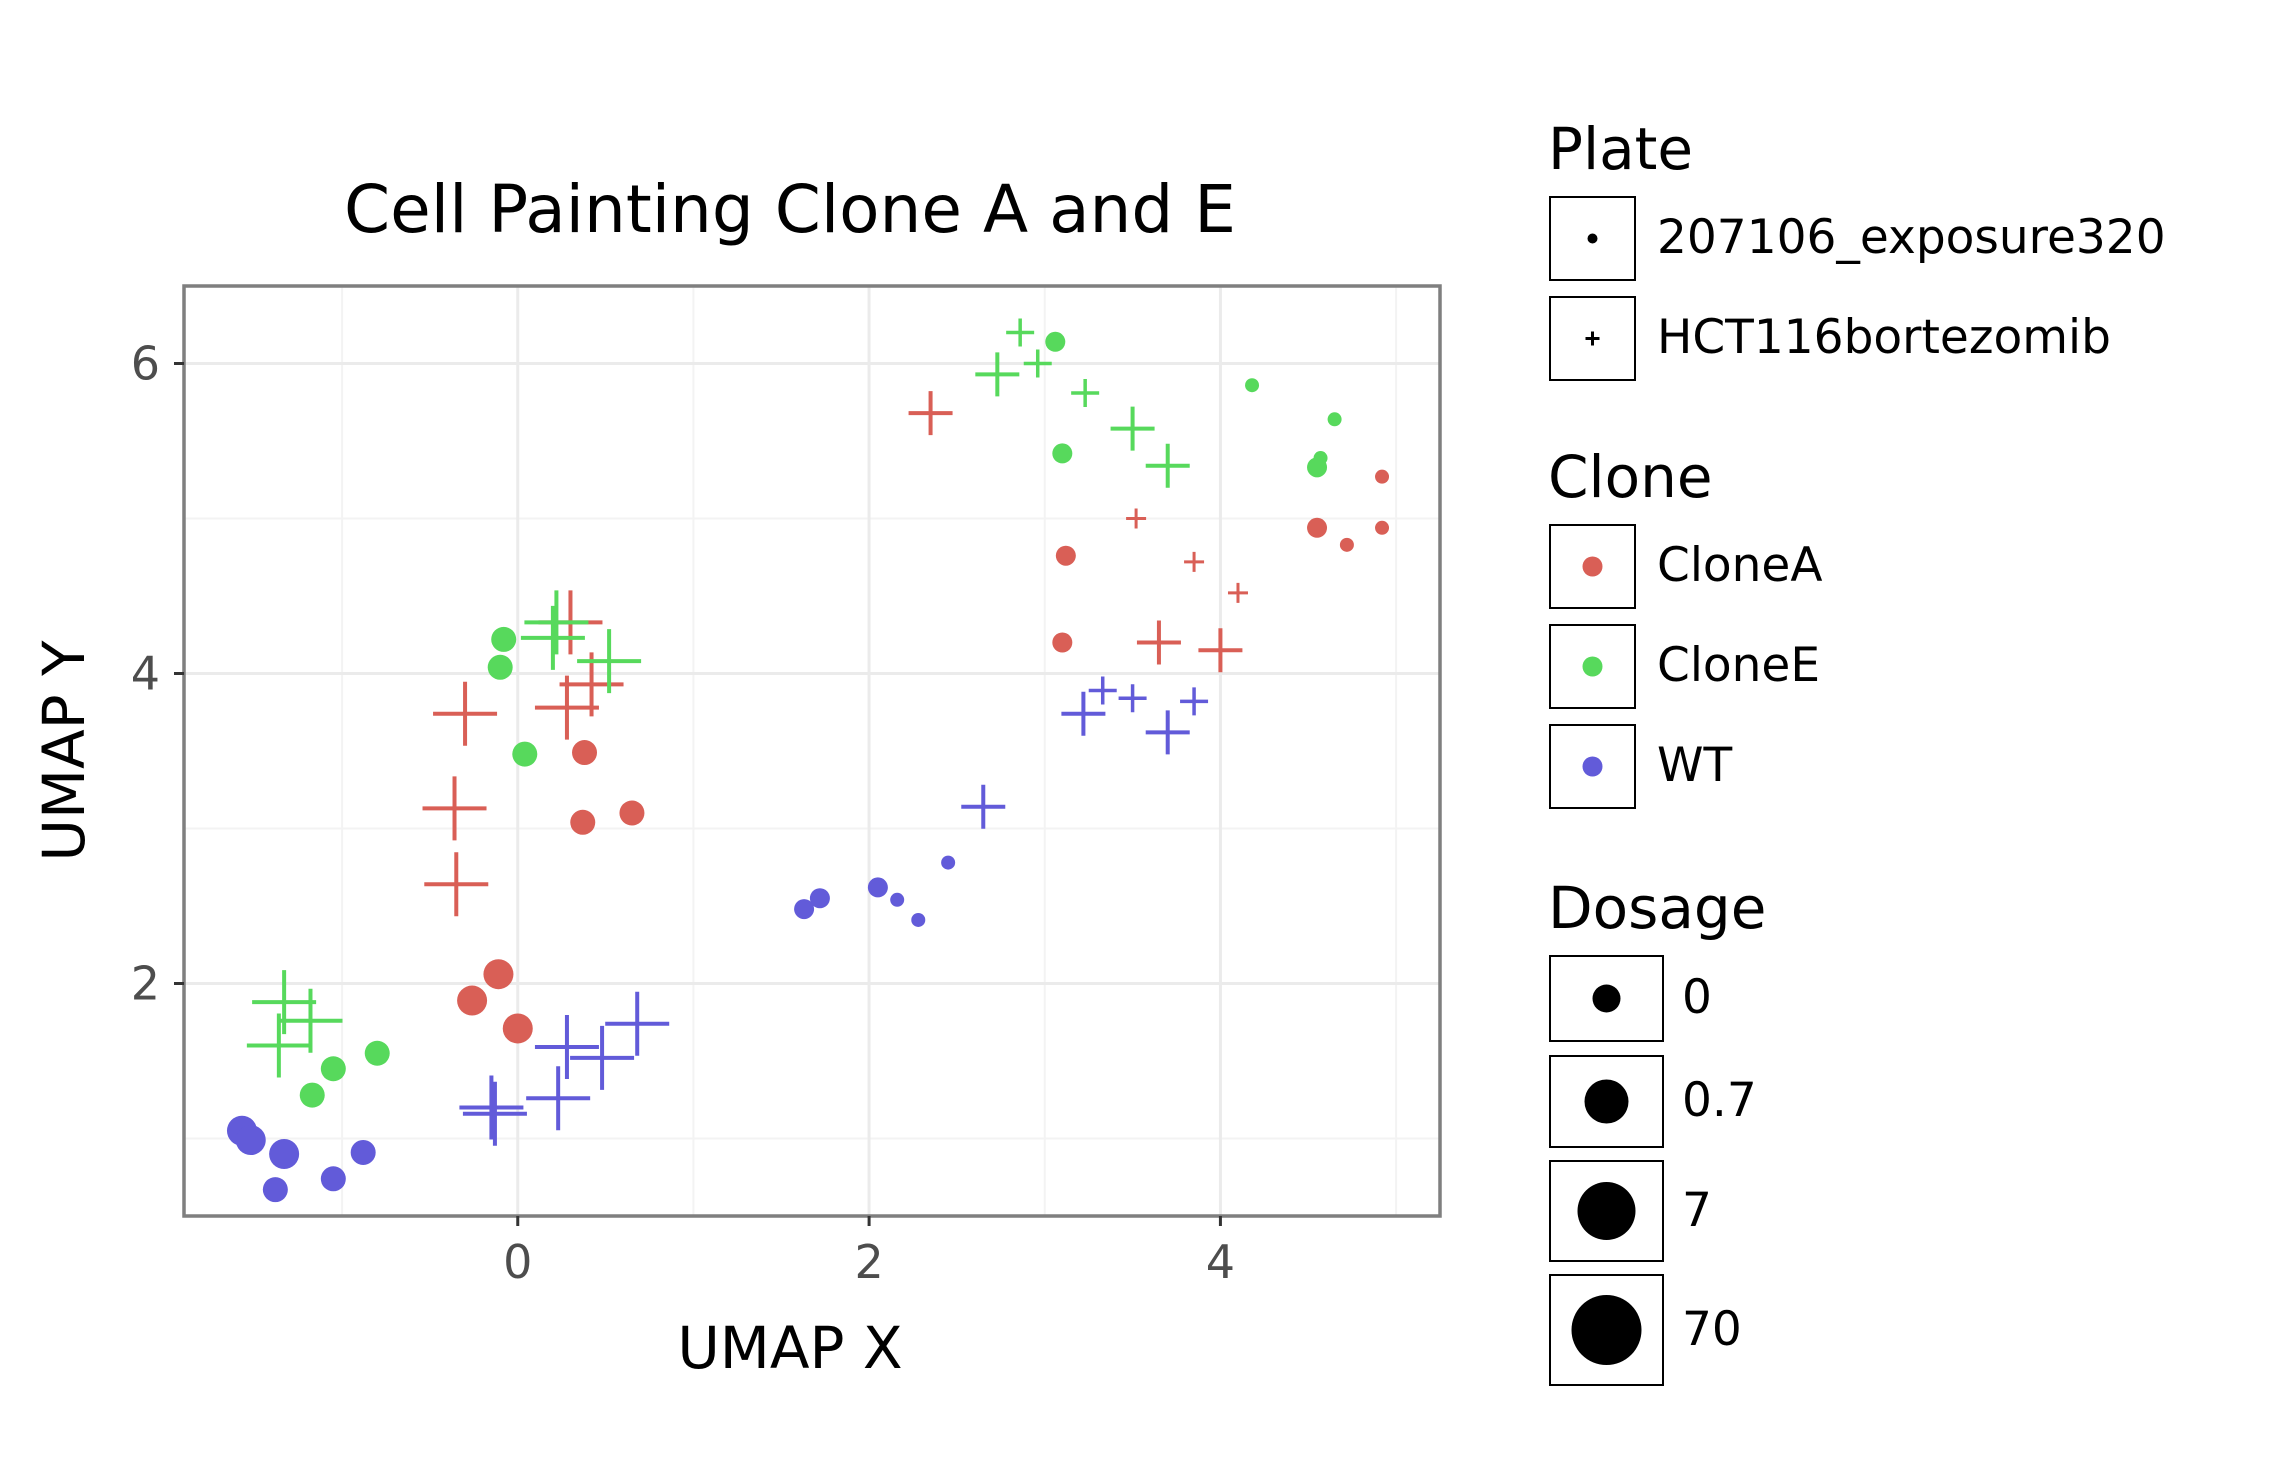 This screenshot has width=2273, height=1479. What do you see at coordinates (1592, 338) in the screenshot?
I see `legend-plate-plus-symbol` at bounding box center [1592, 338].